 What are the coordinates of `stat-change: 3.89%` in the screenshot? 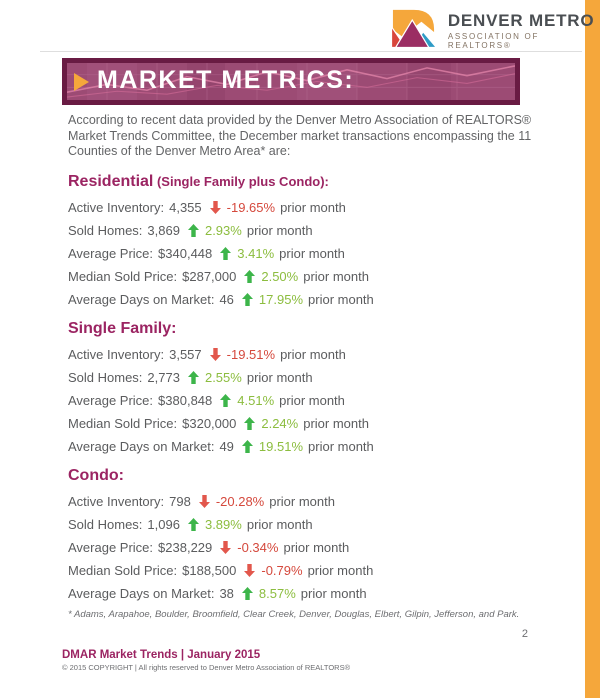 It's located at (223, 524).